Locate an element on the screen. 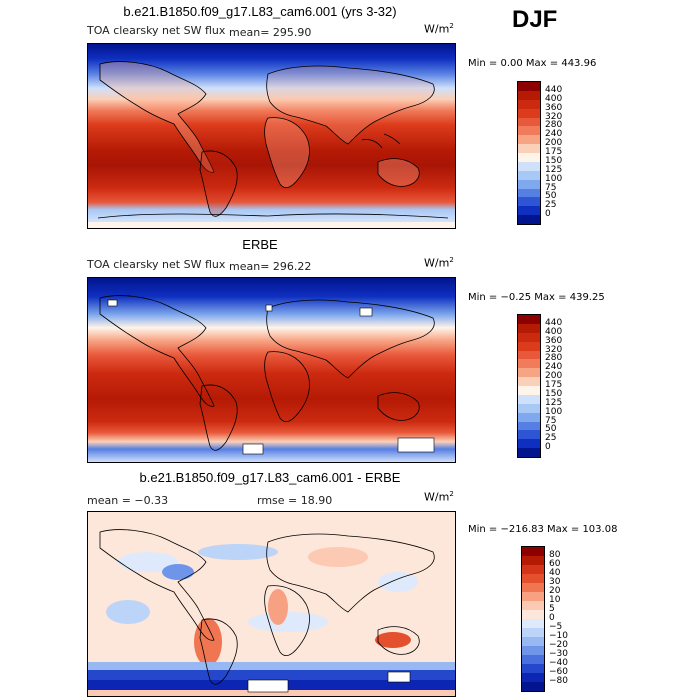 The image size is (700, 700). panel3-mean: mean = −0.33 is located at coordinates (128, 500).